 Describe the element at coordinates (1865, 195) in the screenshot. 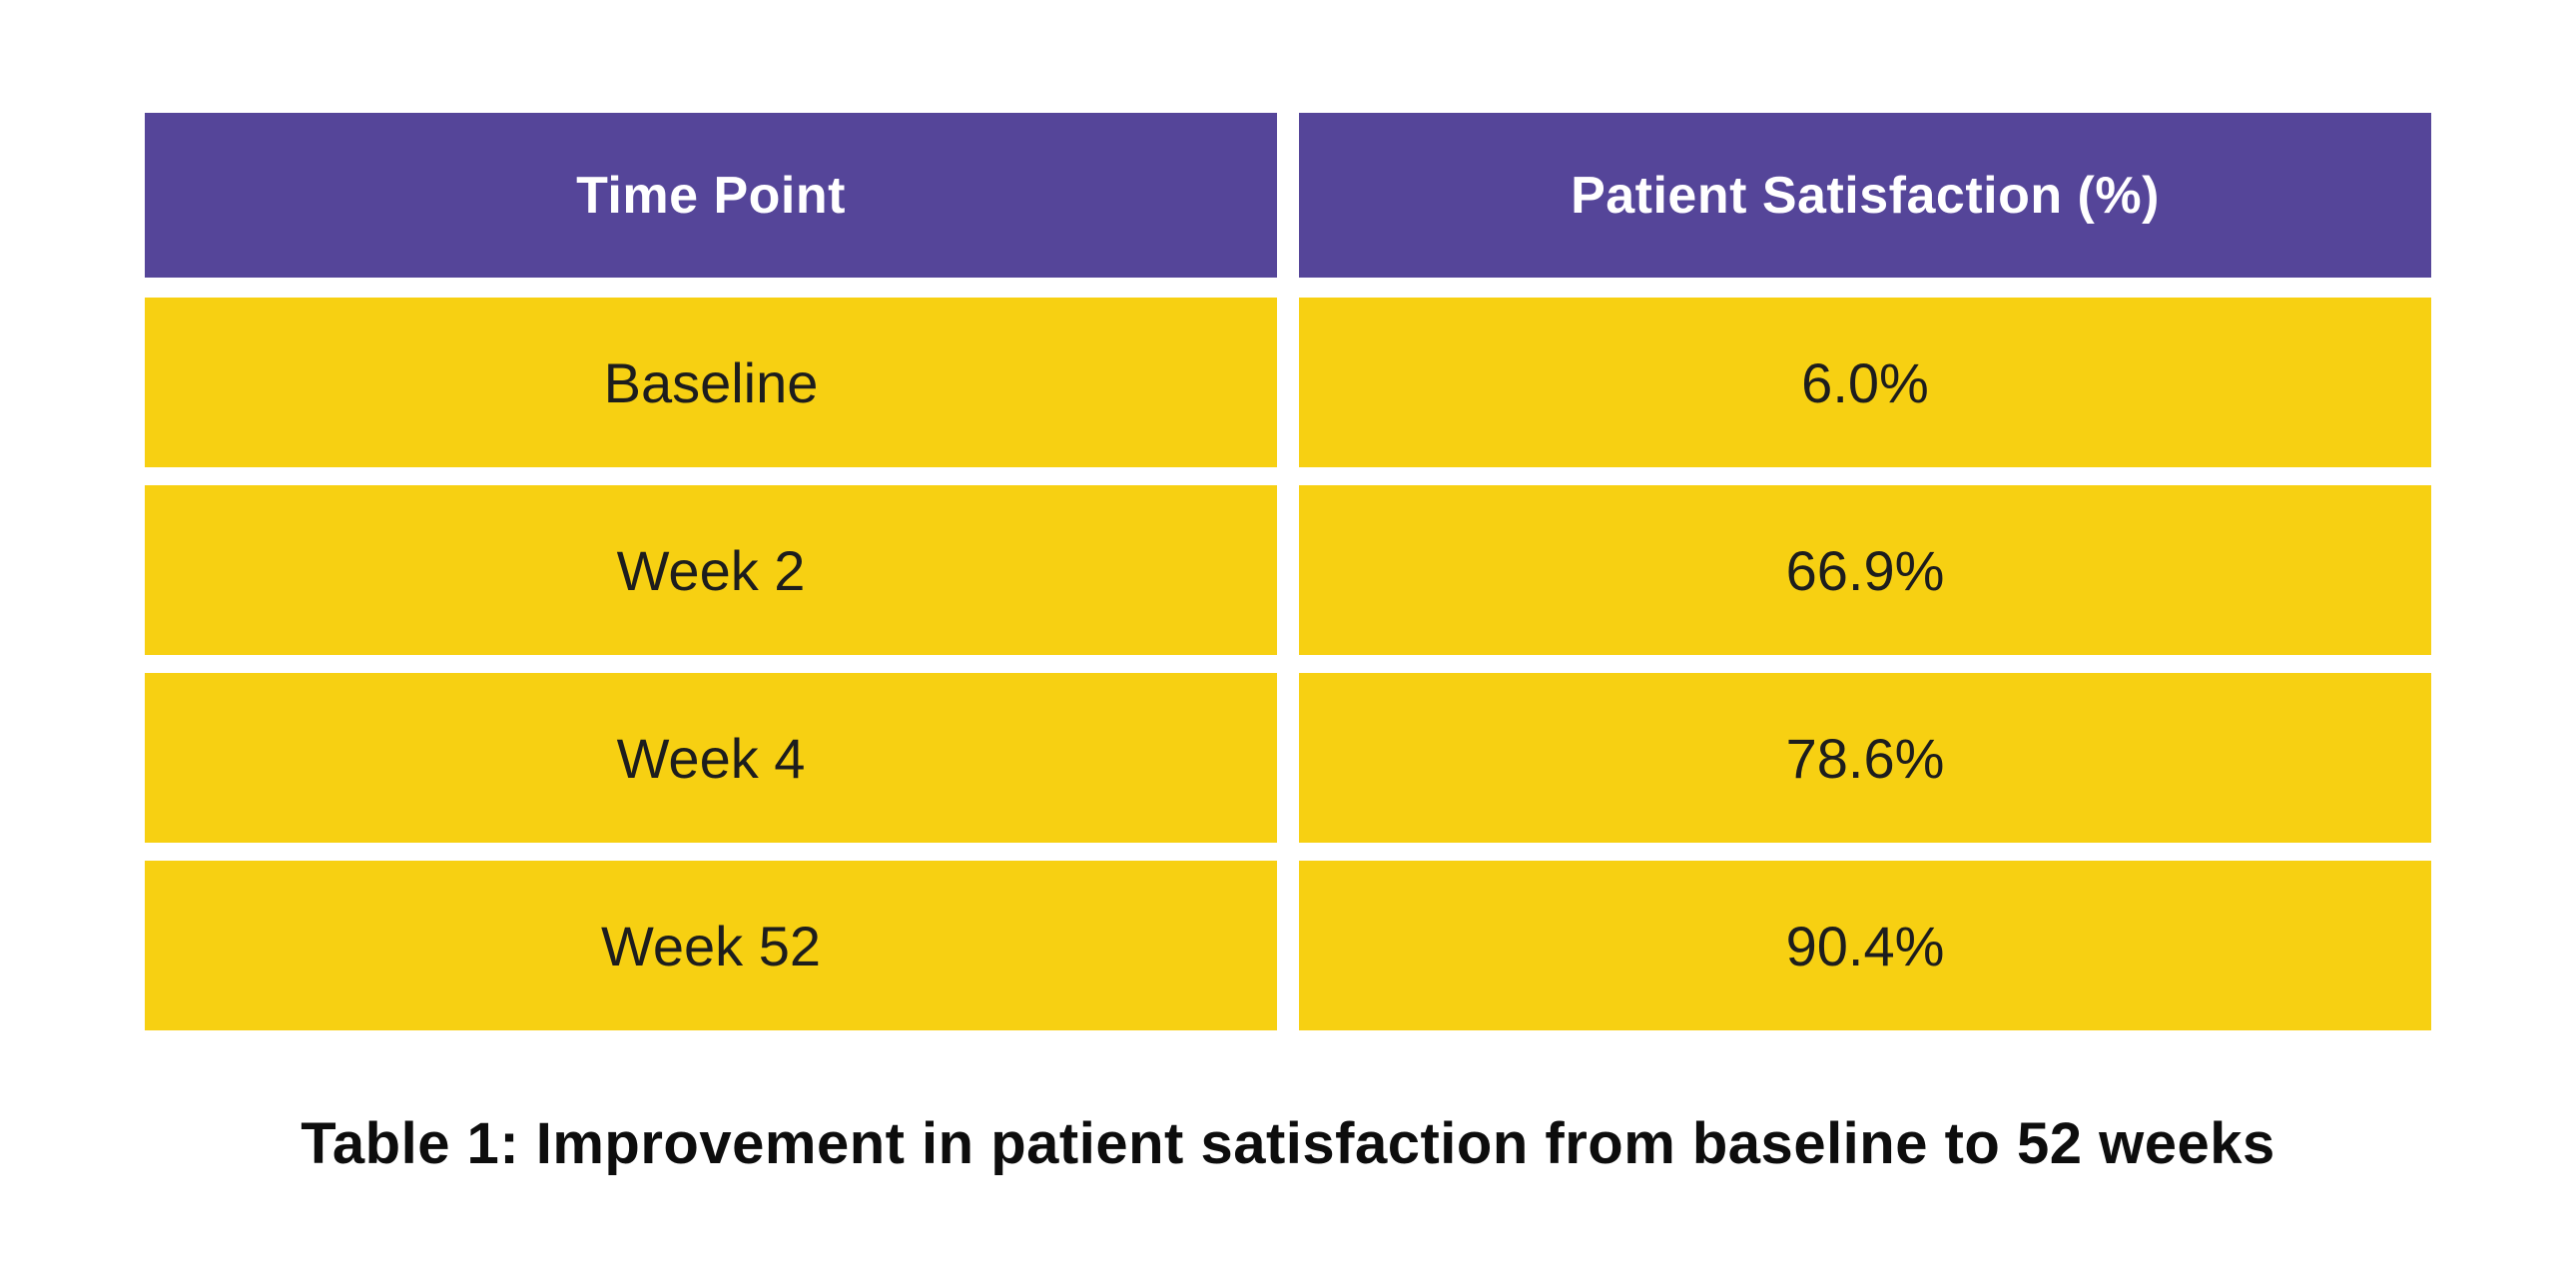

I see `header-cell-patient-satisfaction: Patient Satisfaction (%)` at that location.